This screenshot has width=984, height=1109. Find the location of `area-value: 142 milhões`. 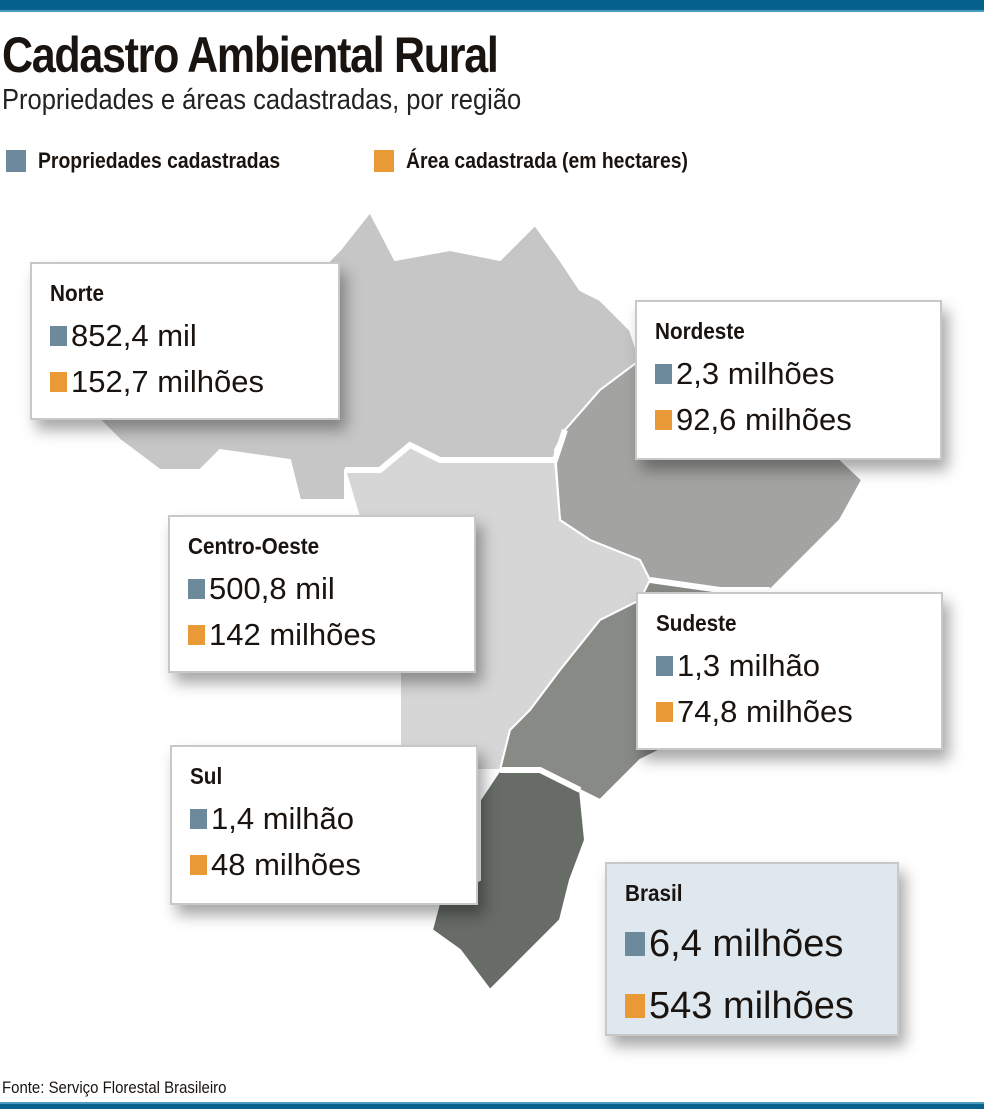

area-value: 142 milhões is located at coordinates (293, 634).